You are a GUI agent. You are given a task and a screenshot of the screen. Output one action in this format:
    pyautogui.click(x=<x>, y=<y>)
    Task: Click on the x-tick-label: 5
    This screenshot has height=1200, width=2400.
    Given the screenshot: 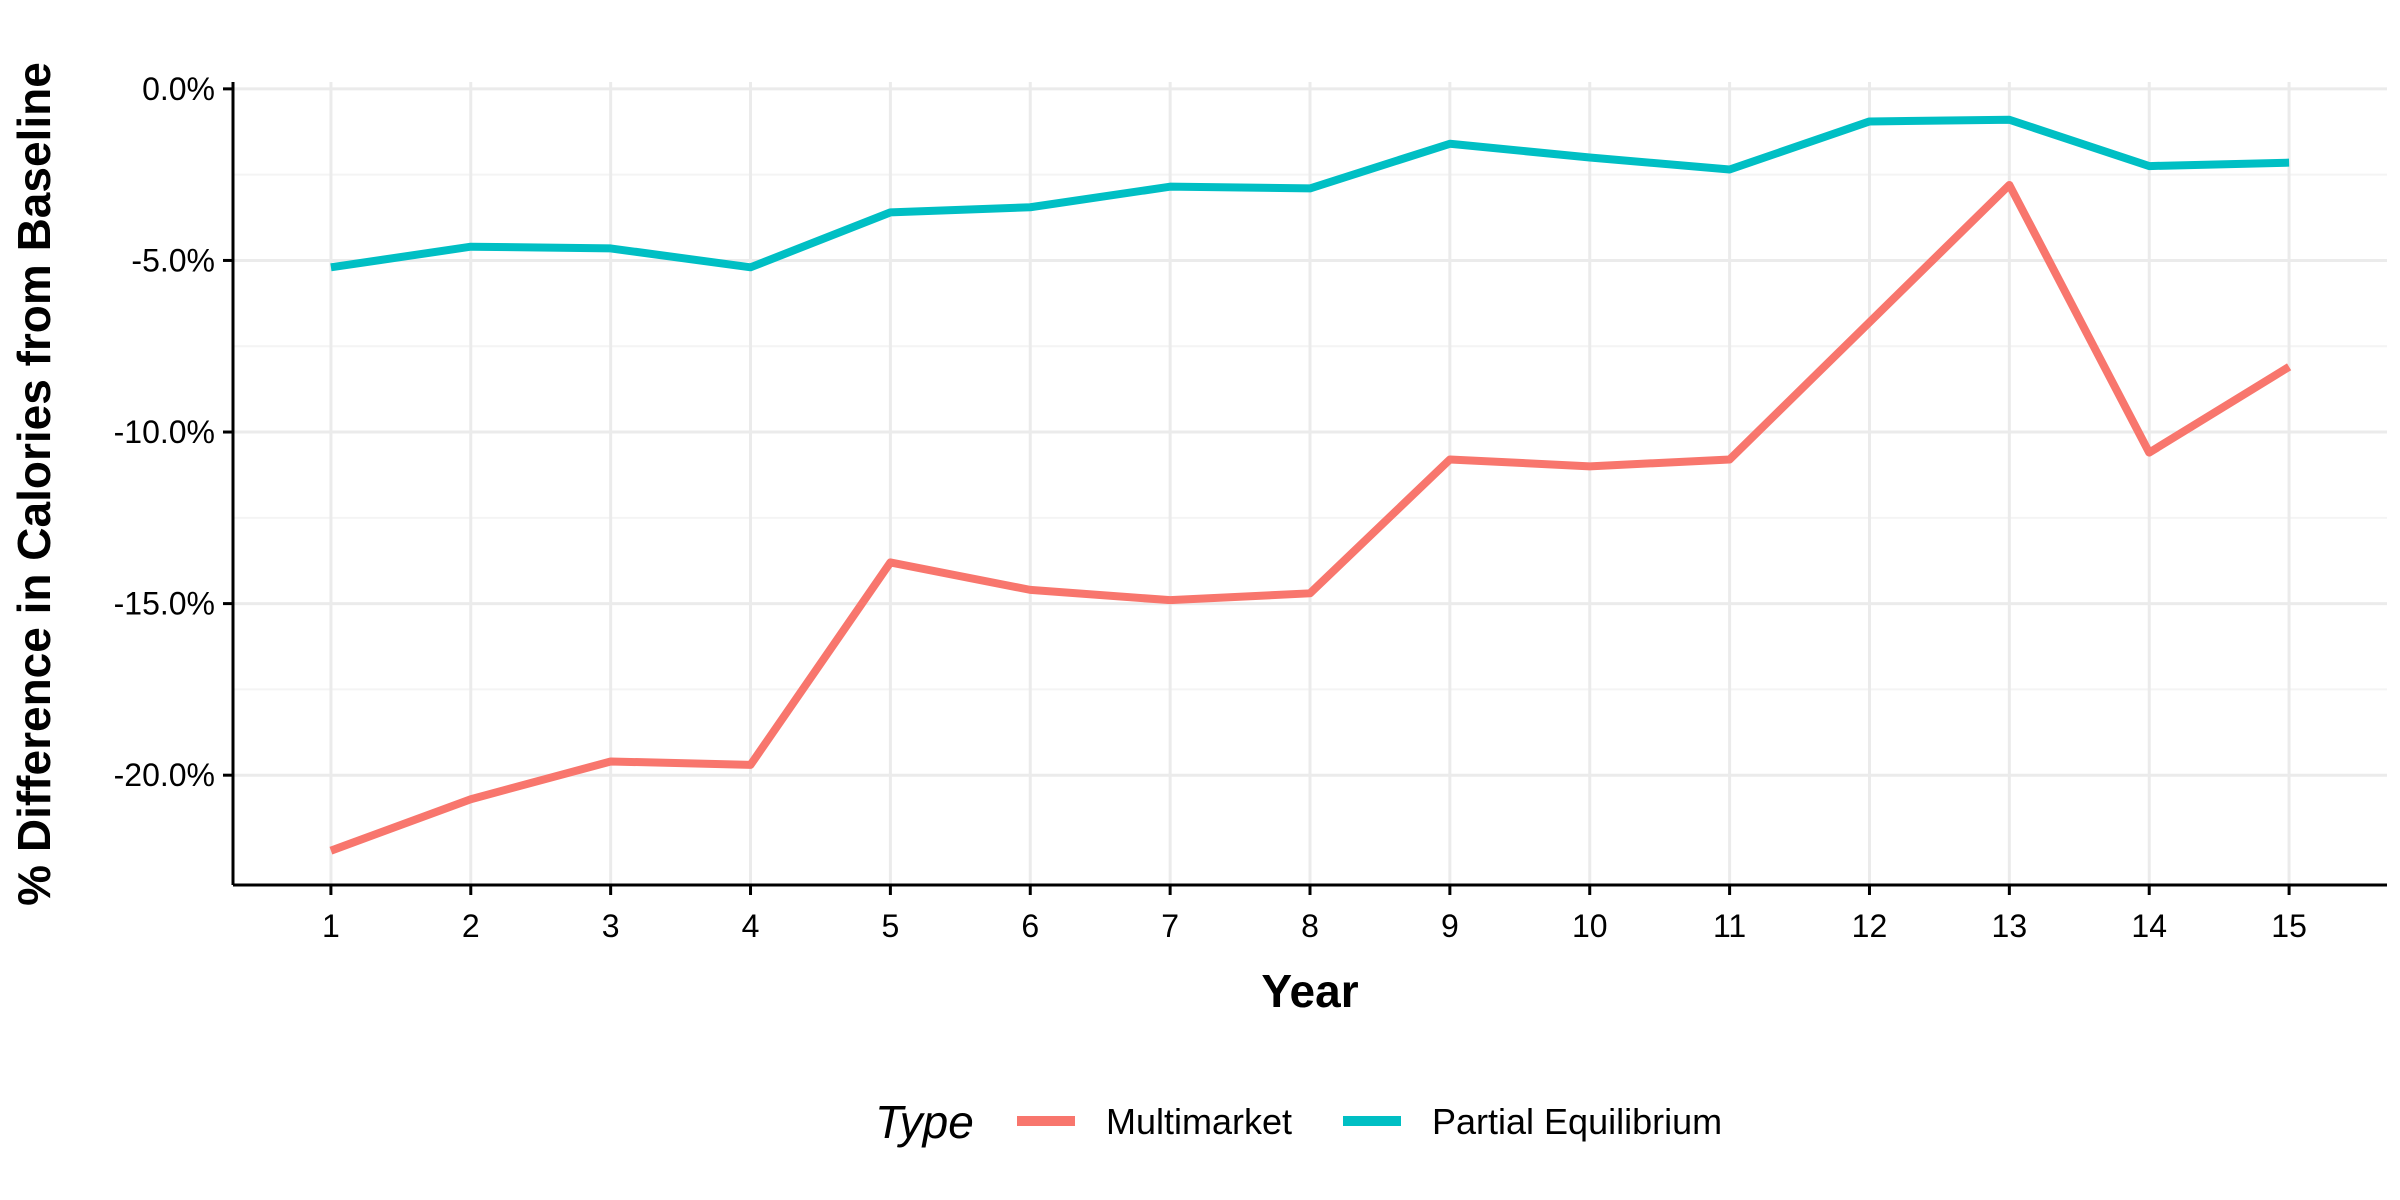 What is the action you would take?
    pyautogui.click(x=890, y=926)
    